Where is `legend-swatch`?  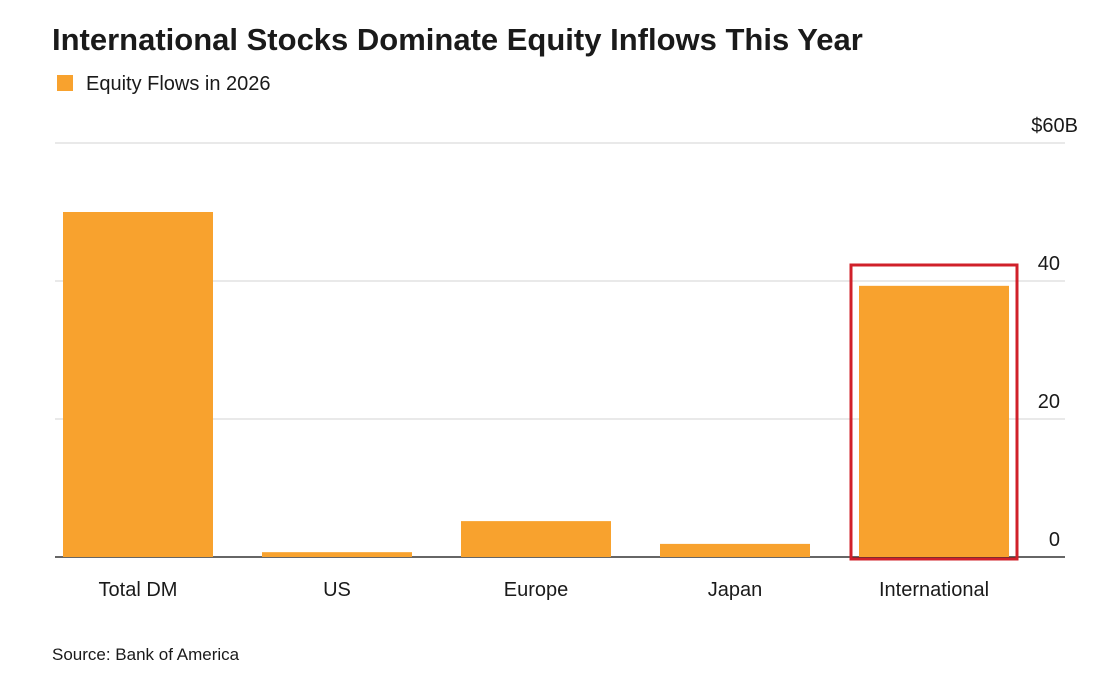 legend-swatch is located at coordinates (65, 83).